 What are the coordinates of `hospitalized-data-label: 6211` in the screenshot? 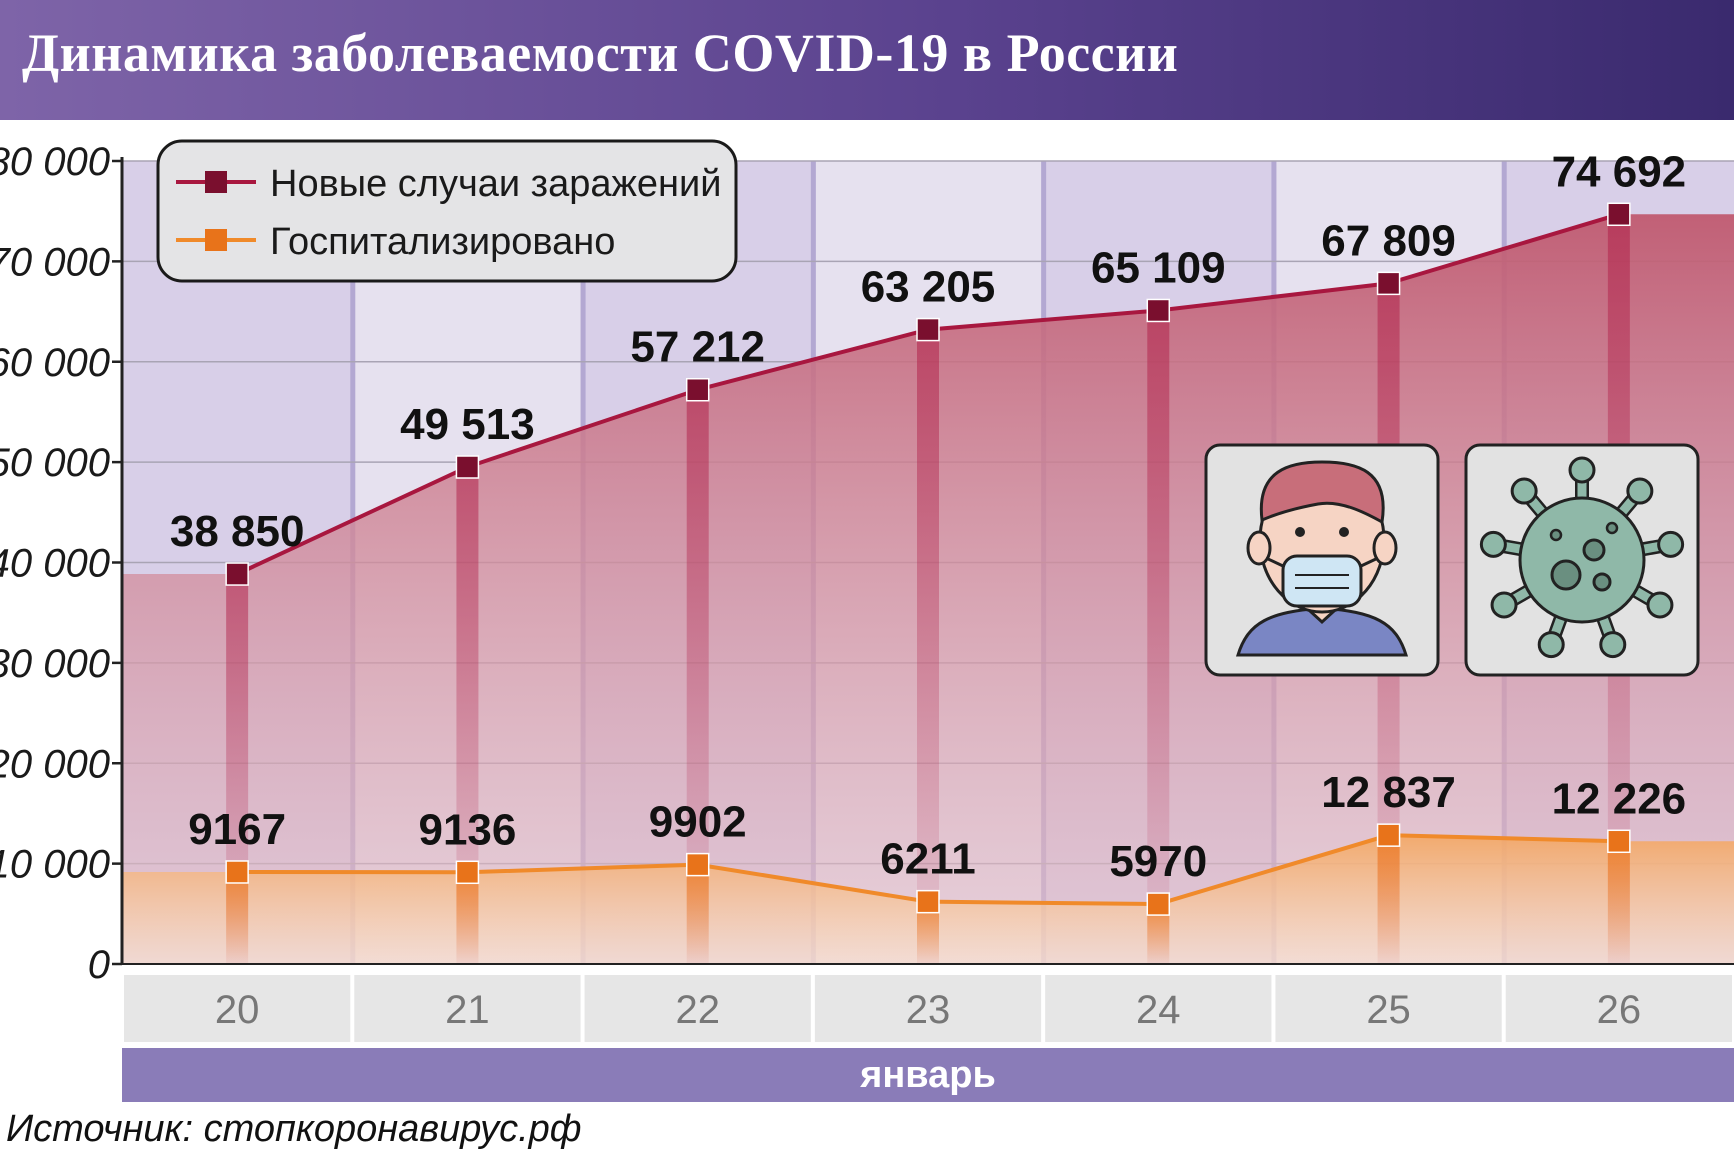 It's located at (927, 859).